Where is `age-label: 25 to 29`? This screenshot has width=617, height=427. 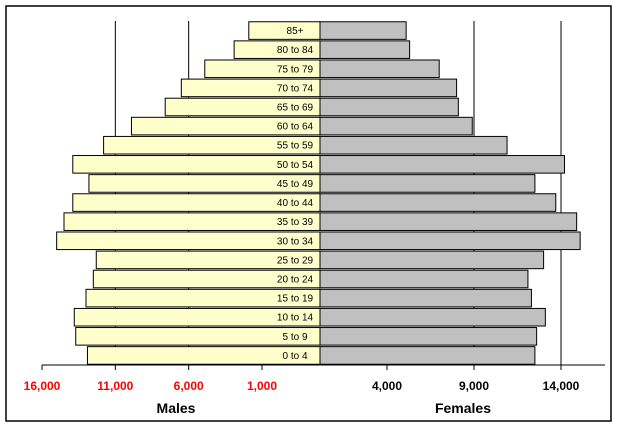 age-label: 25 to 29 is located at coordinates (295, 260).